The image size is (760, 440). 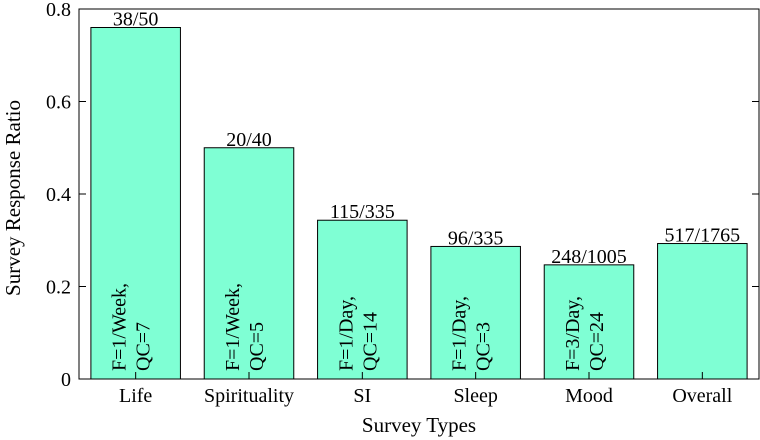 What do you see at coordinates (135, 396) in the screenshot?
I see `x-tick-label: Life` at bounding box center [135, 396].